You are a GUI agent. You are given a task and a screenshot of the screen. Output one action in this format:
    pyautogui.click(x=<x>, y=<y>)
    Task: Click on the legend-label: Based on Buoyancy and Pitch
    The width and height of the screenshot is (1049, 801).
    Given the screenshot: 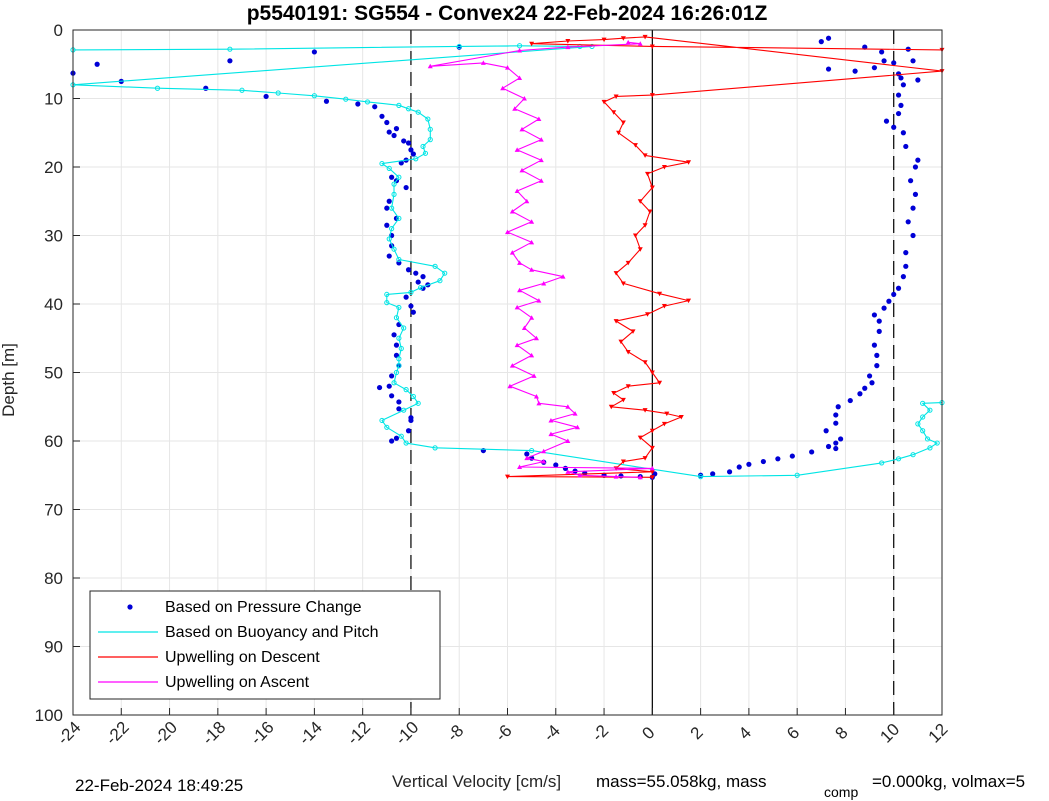 What is the action you would take?
    pyautogui.click(x=271, y=632)
    